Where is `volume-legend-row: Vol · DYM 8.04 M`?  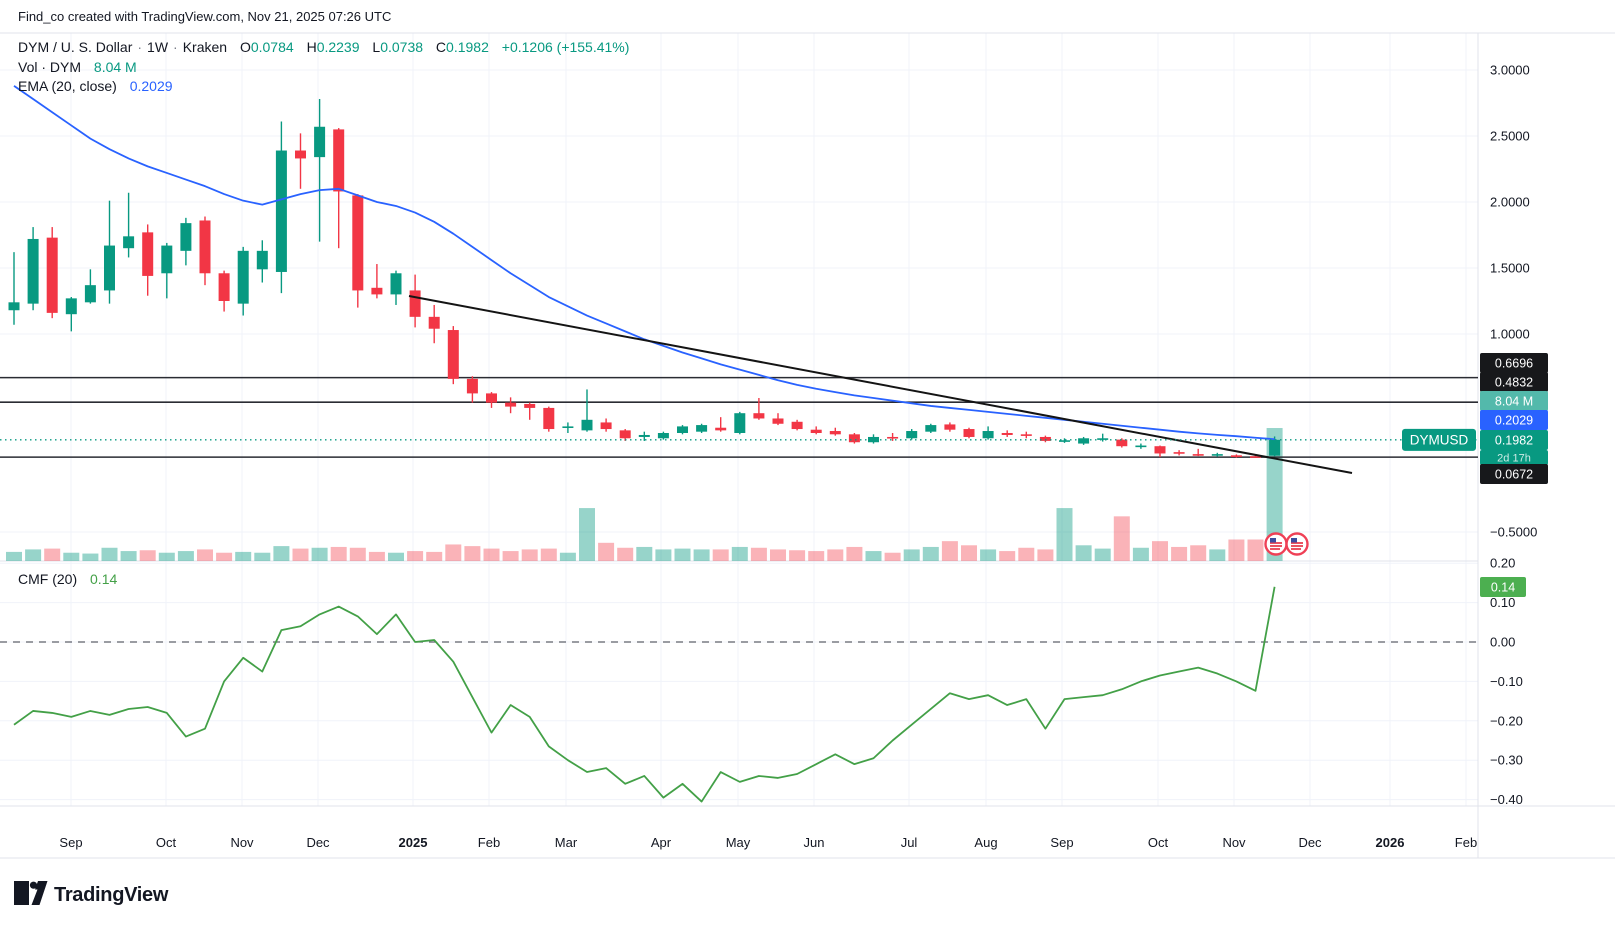 volume-legend-row: Vol · DYM 8.04 M is located at coordinates (77, 67).